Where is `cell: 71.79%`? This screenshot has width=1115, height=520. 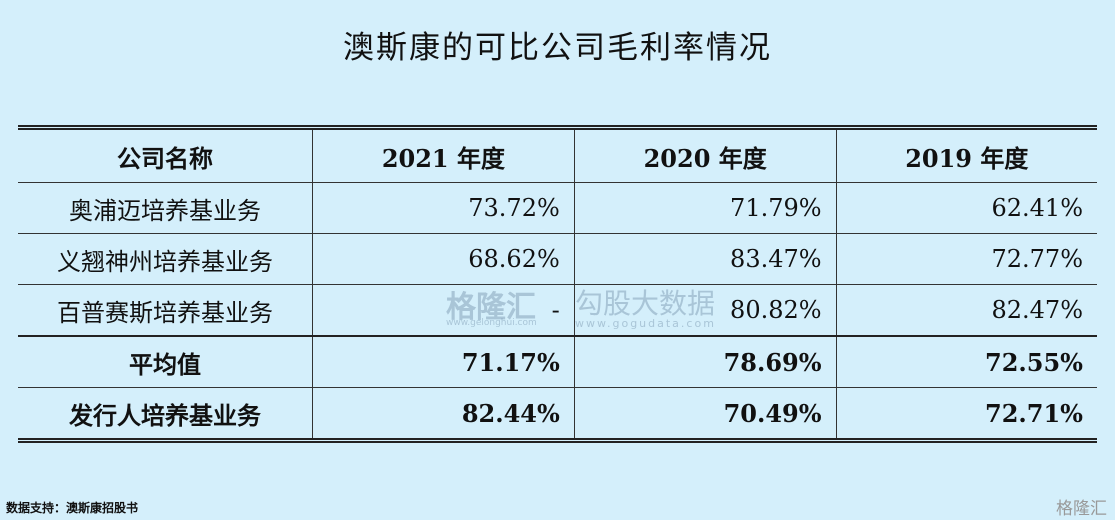
cell: 71.79% is located at coordinates (705, 208).